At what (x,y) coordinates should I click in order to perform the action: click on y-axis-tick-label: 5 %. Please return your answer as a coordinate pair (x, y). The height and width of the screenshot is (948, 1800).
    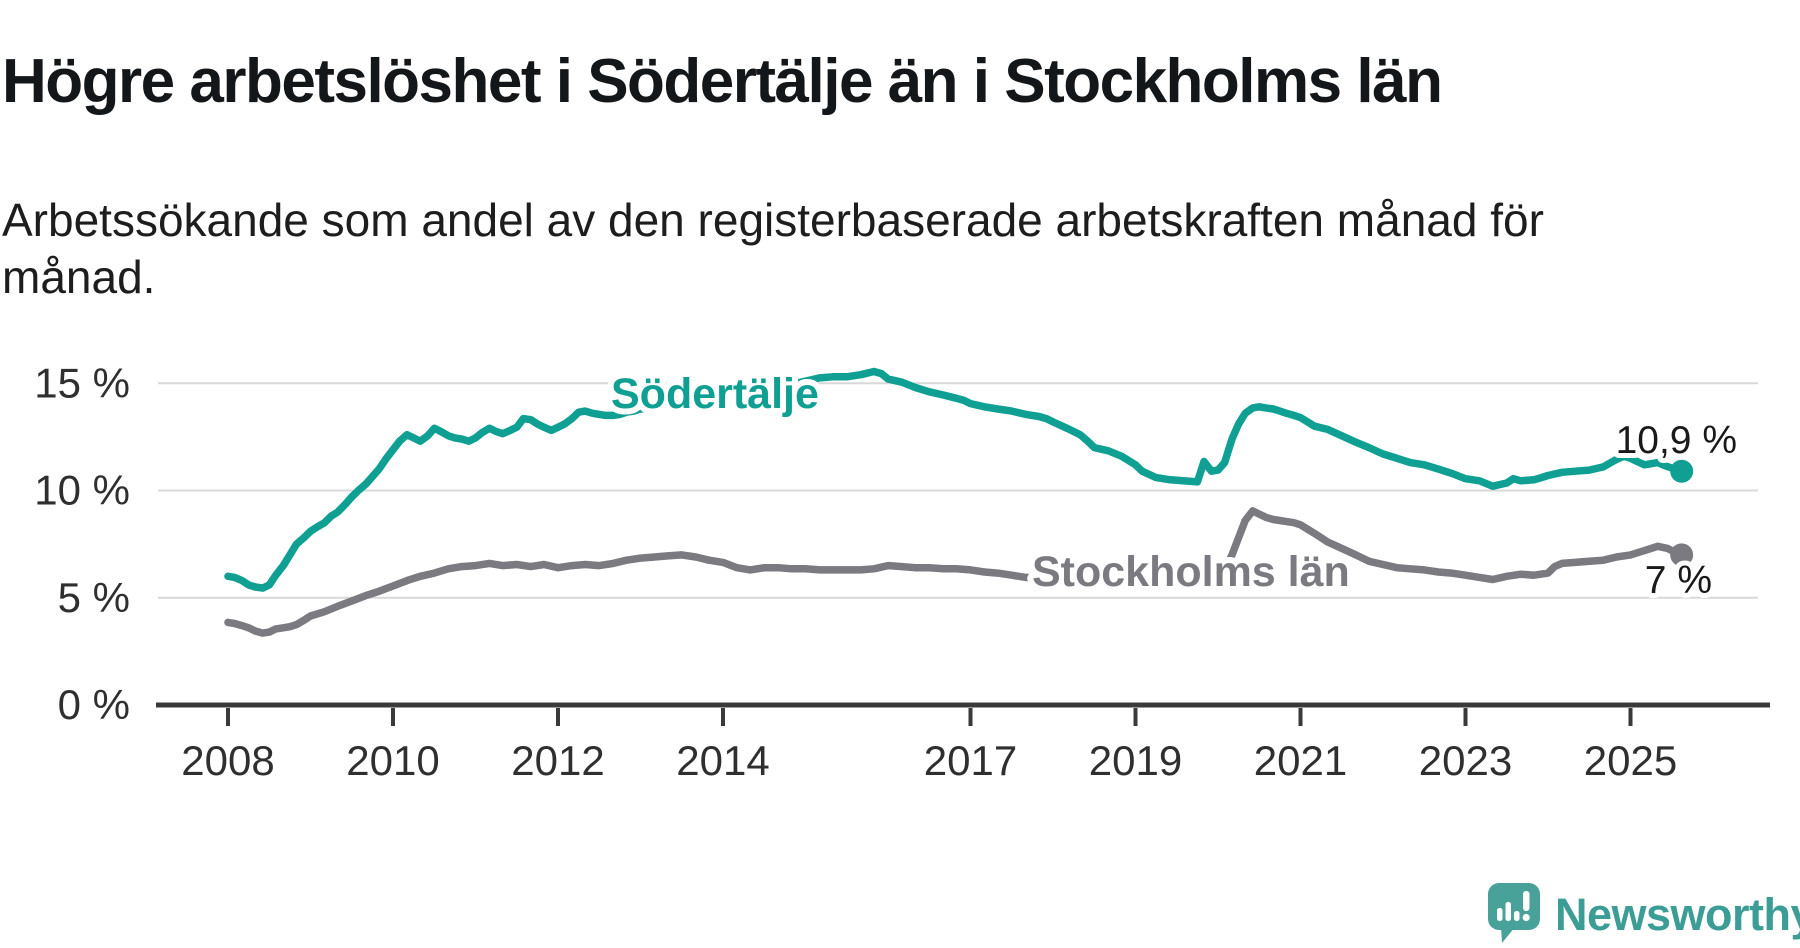
    Looking at the image, I should click on (94, 597).